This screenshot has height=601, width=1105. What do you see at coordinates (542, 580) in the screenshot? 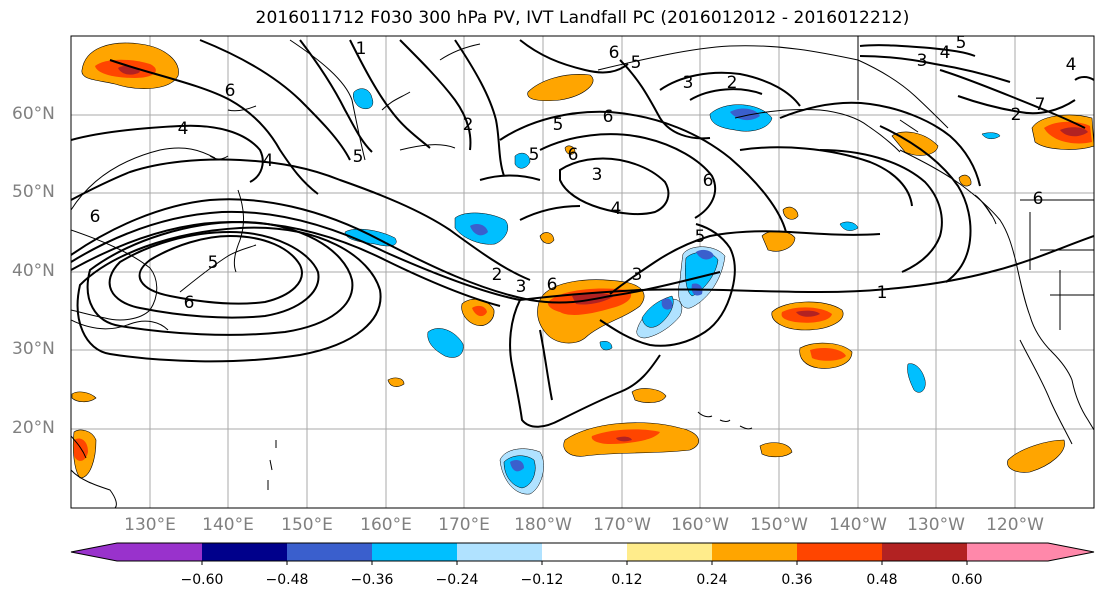
I see `colorbar-label: −0.12` at bounding box center [542, 580].